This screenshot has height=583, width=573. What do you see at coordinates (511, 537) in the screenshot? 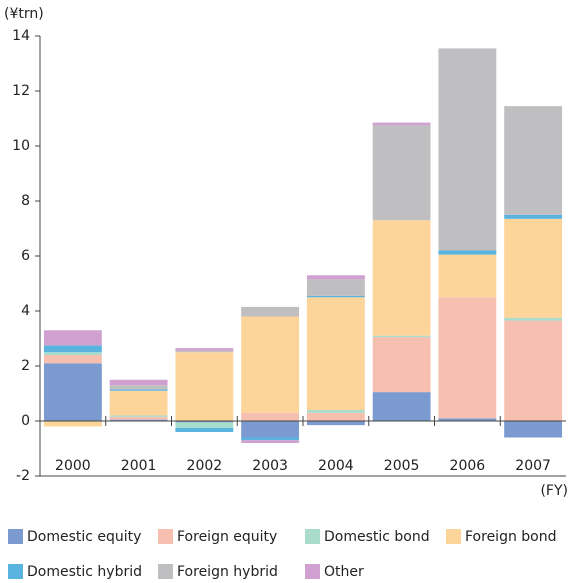
I see `legend-label: Foreign bond` at bounding box center [511, 537].